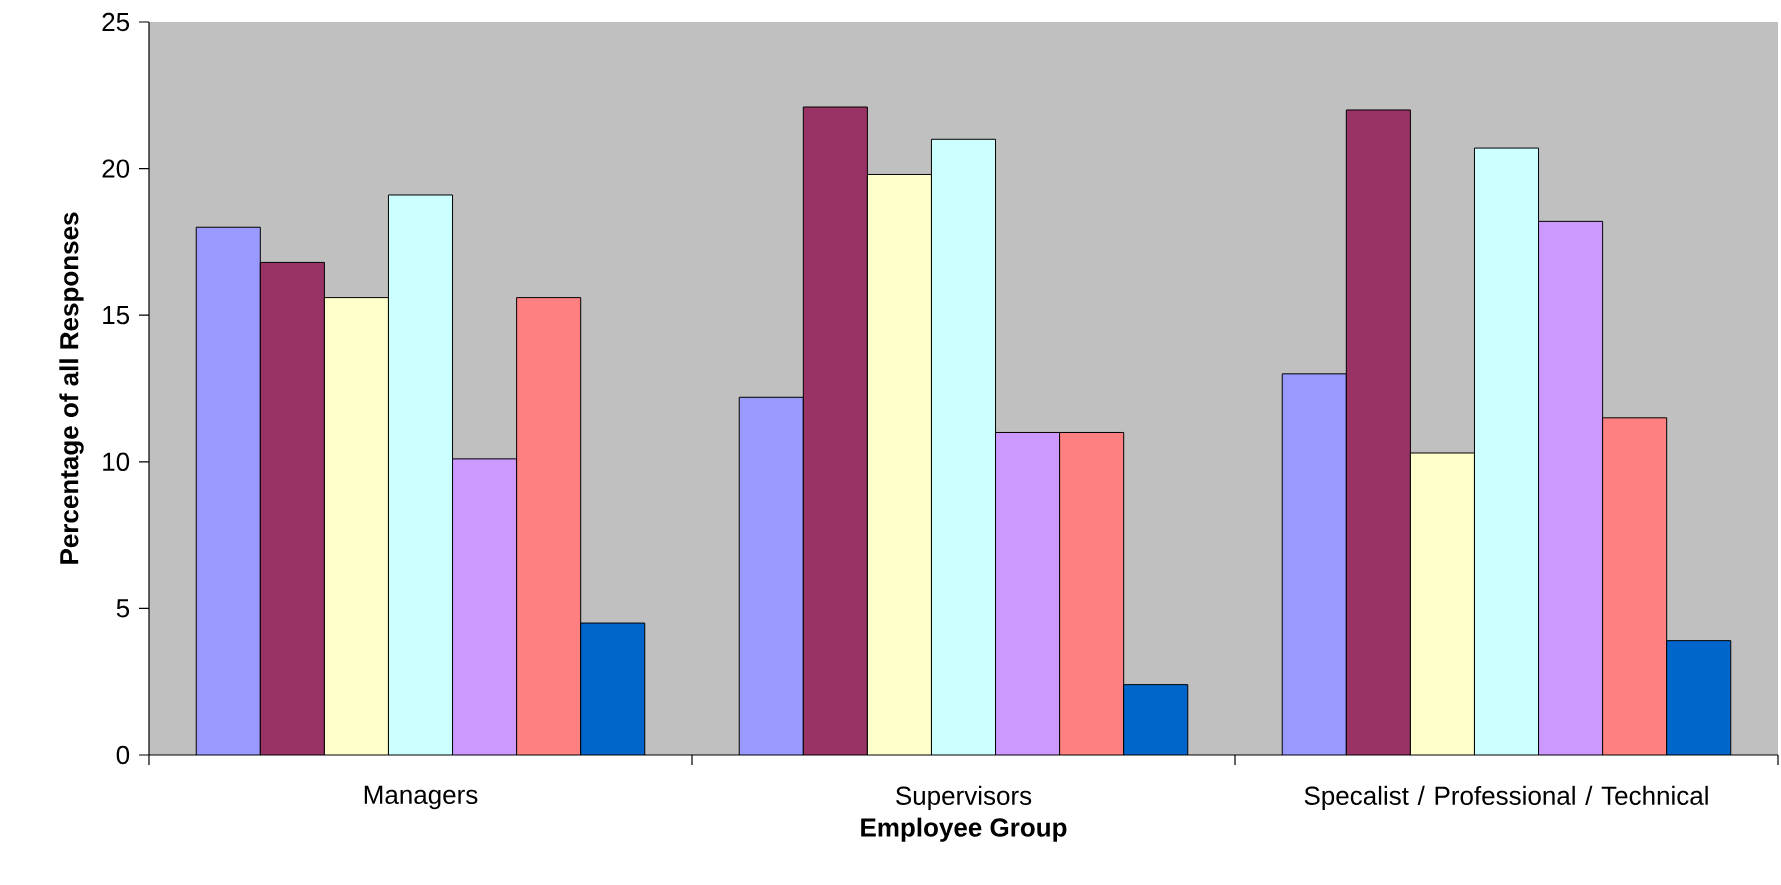  I want to click on y-axis-title: Percentage of all Responses, so click(71, 388).